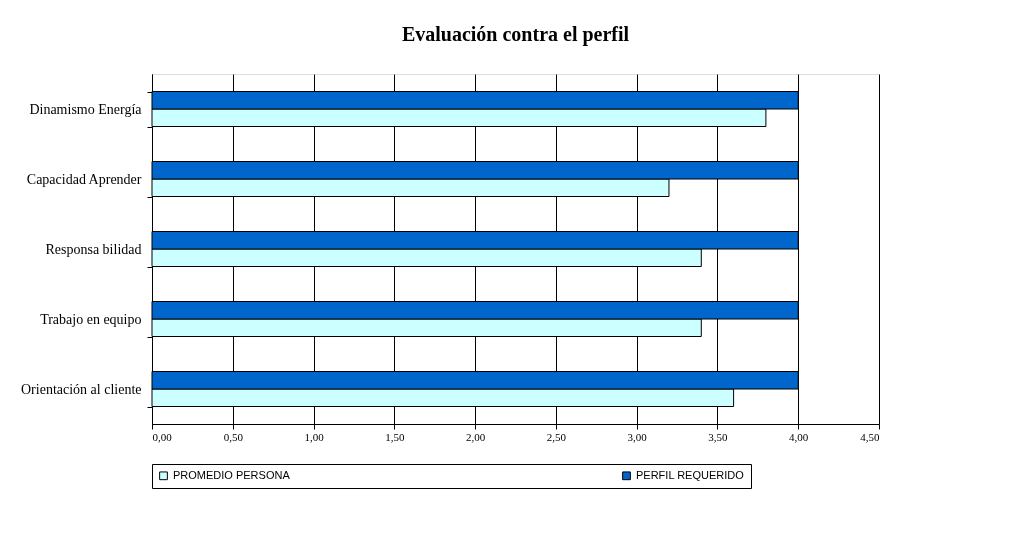 The image size is (1035, 551). I want to click on y-tick-label: Responsa bilidad, so click(93, 249).